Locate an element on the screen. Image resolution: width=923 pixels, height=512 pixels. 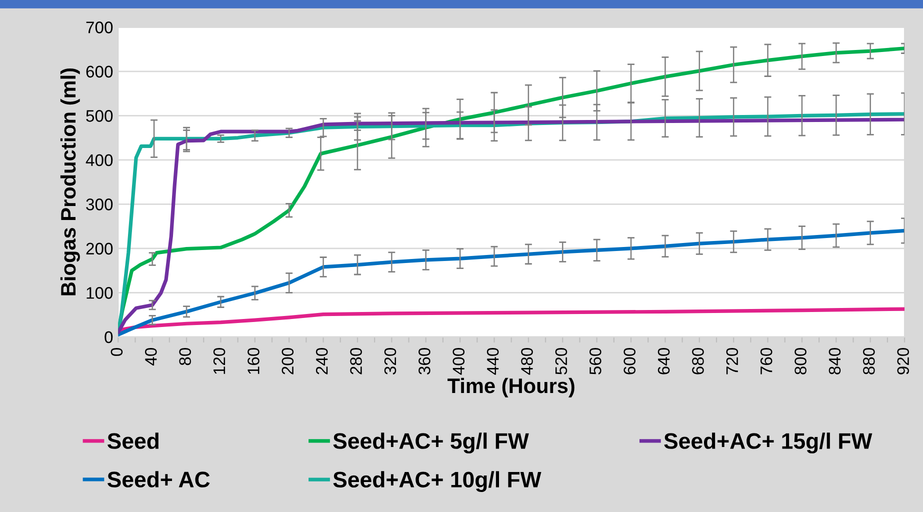
y-tick-label: 700 is located at coordinates (99, 28).